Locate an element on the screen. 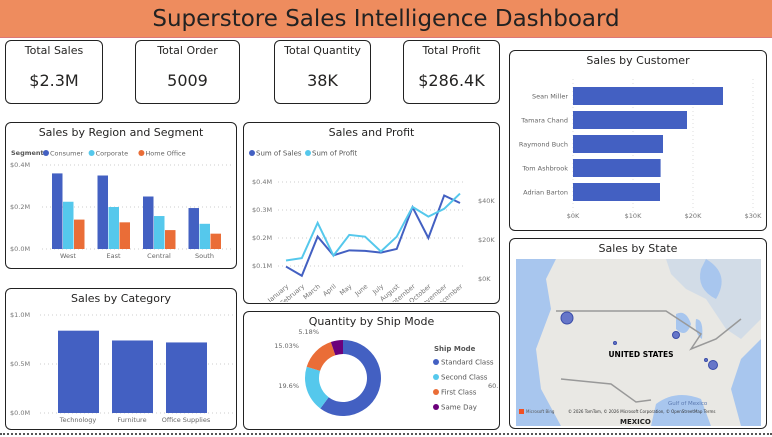 This screenshot has height=437, width=772. page-border is located at coordinates (386, 434).